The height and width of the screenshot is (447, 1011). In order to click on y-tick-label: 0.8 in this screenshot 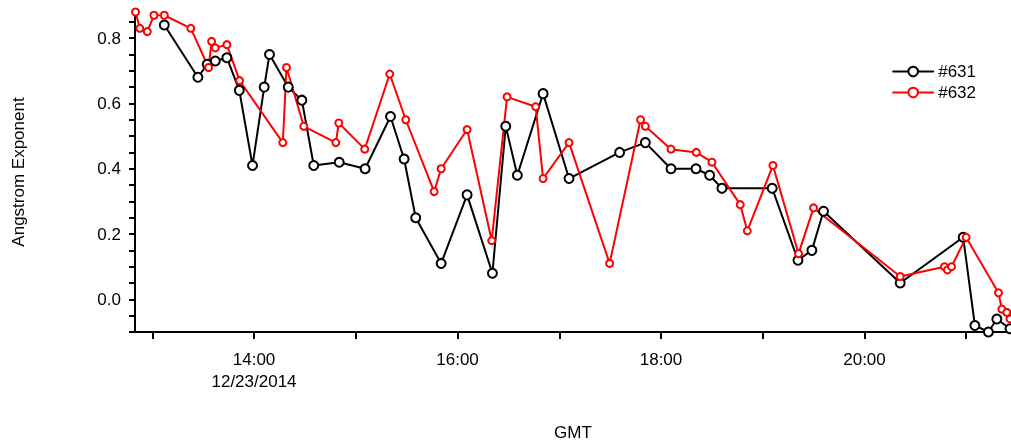, I will do `click(109, 38)`.